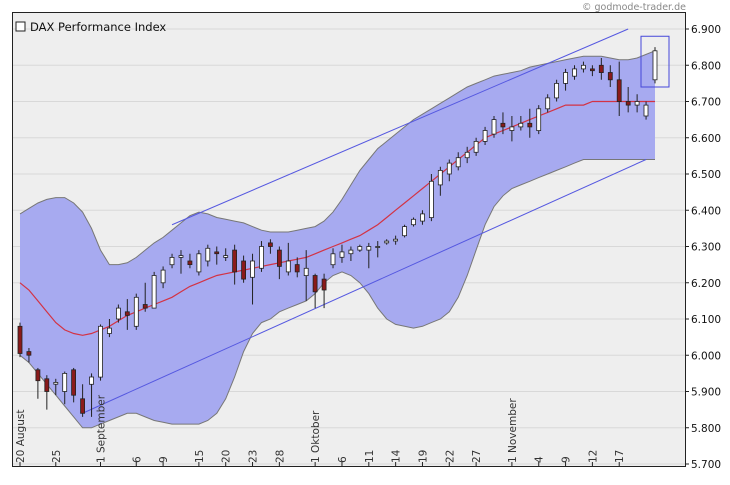  Describe the element at coordinates (706, 284) in the screenshot. I see `y-tick-label: 6.200` at that location.